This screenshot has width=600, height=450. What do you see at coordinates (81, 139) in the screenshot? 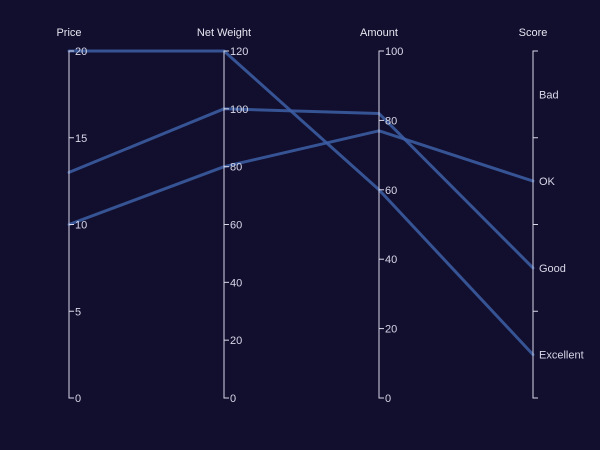
I see `tick-label-15: 15` at bounding box center [81, 139].